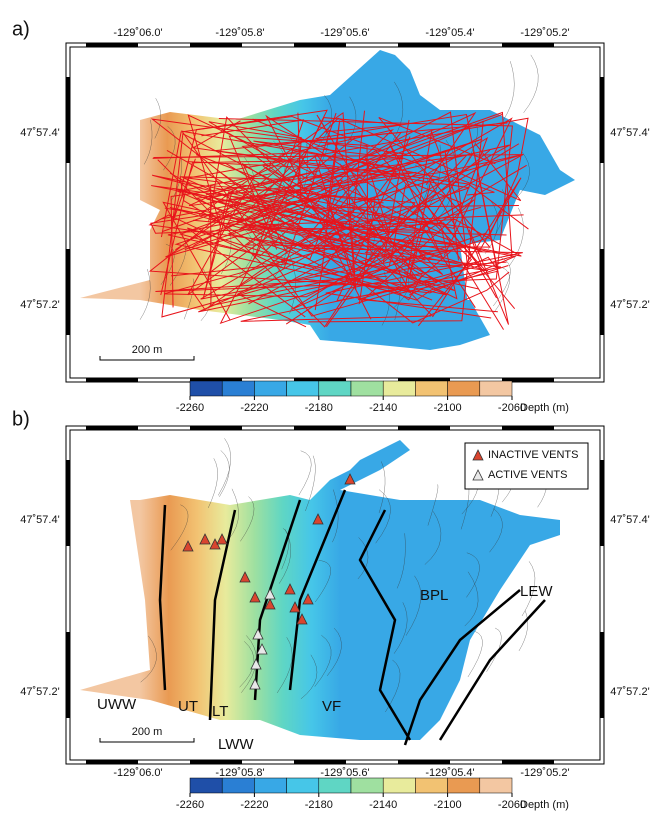 The height and width of the screenshot is (820, 655). Describe the element at coordinates (190, 805) in the screenshot. I see `colorbar-tick-label: -2260` at that location.